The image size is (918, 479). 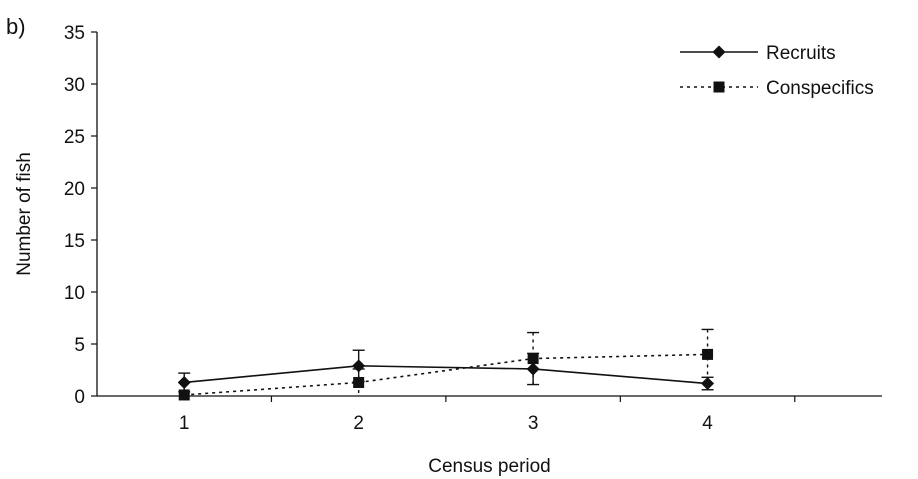 I want to click on y-tick-label: 15, so click(x=74, y=241).